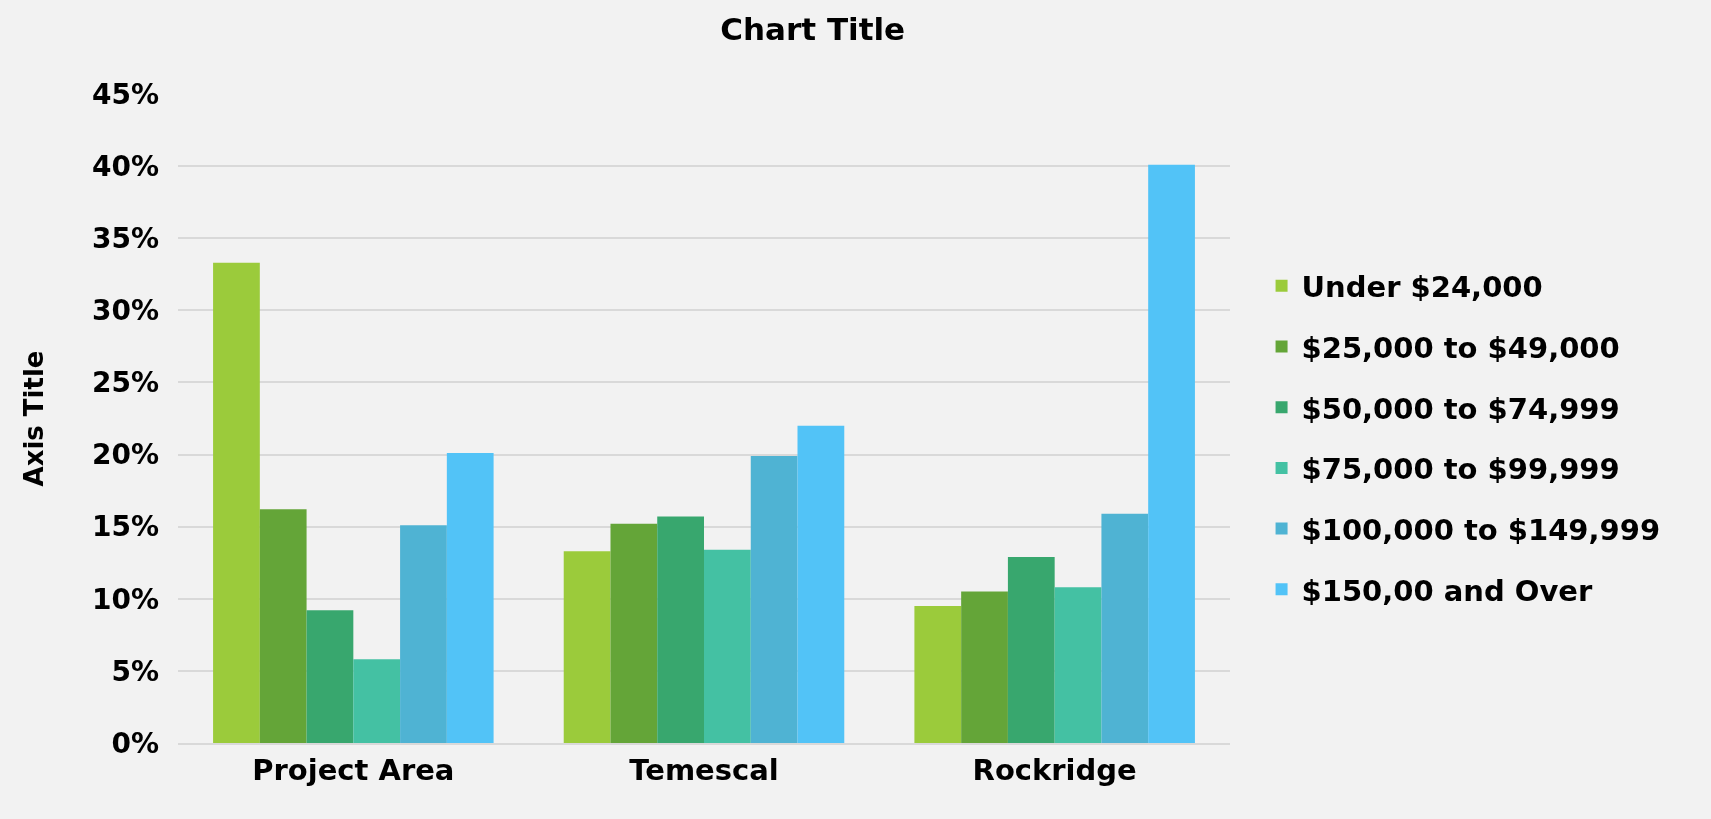  Describe the element at coordinates (1481, 529) in the screenshot. I see `legend-label: $100,000 to $149,999` at that location.